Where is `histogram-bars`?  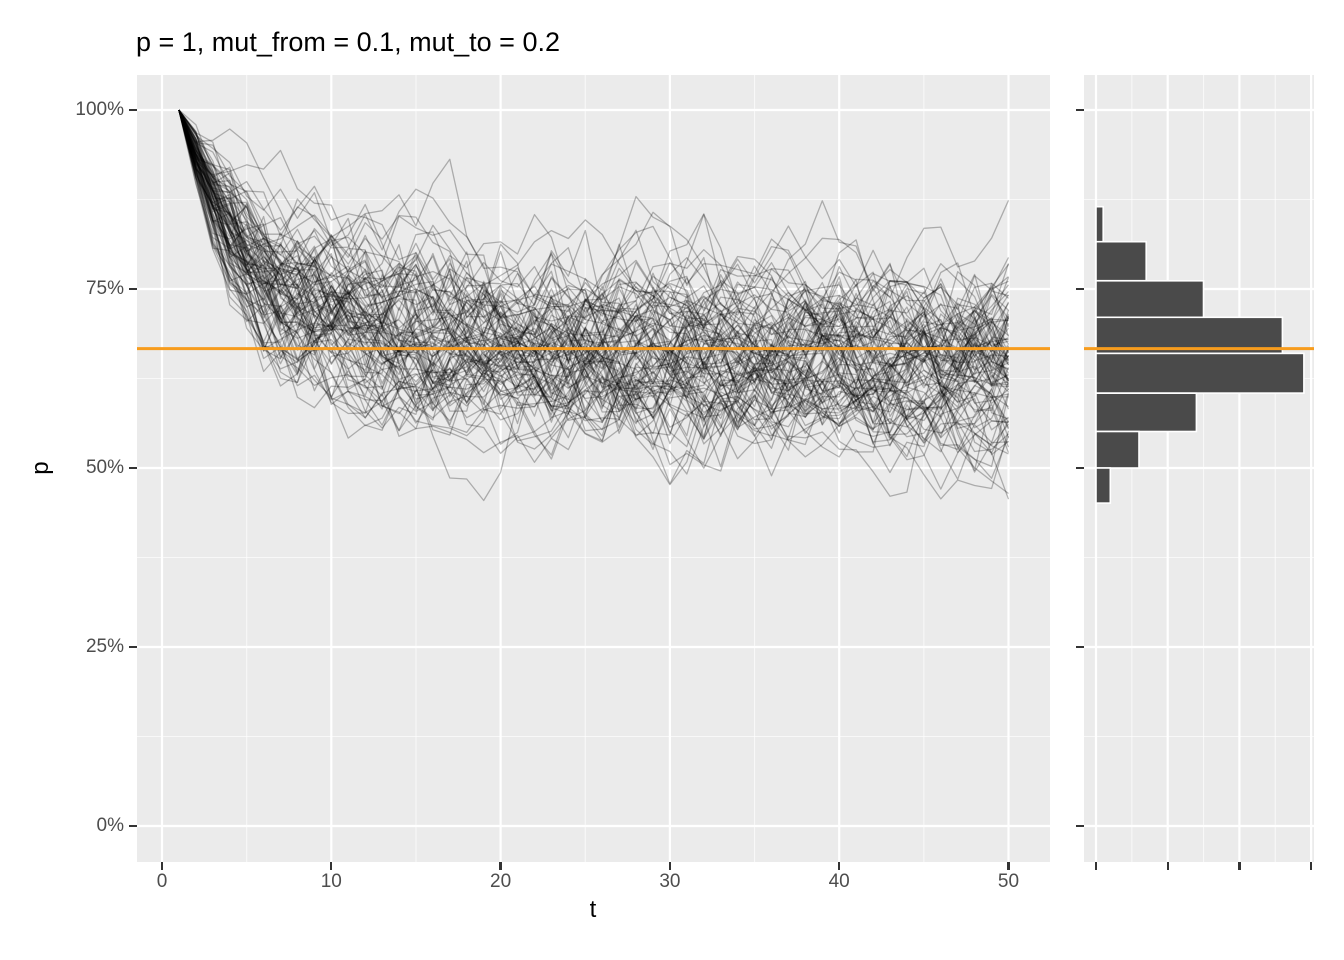 histogram-bars is located at coordinates (1200, 354).